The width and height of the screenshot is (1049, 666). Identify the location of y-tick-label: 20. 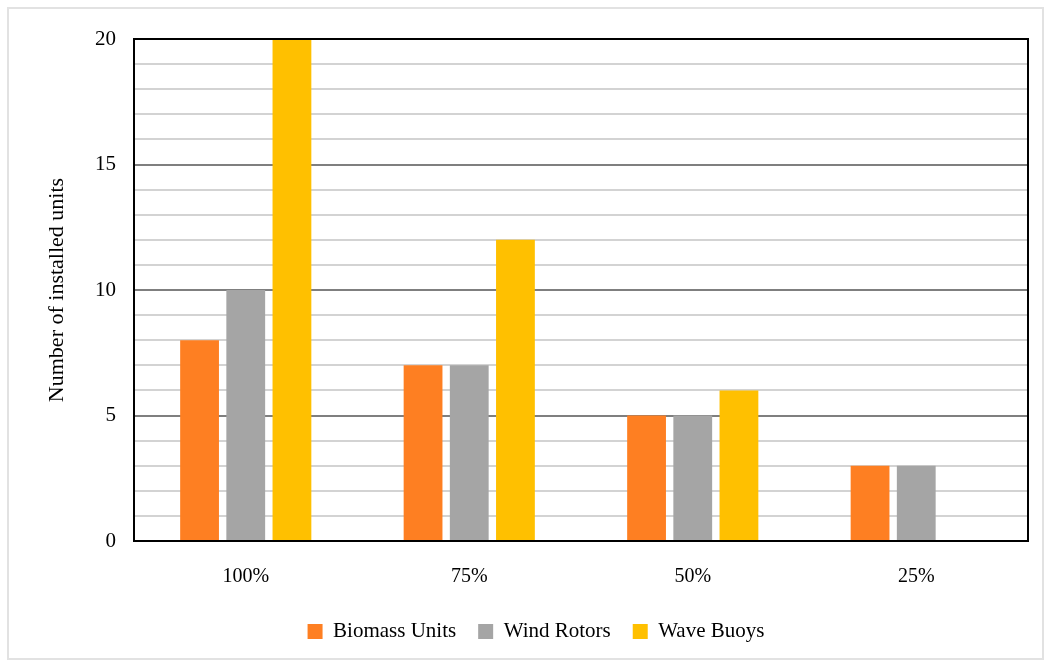
(105, 37).